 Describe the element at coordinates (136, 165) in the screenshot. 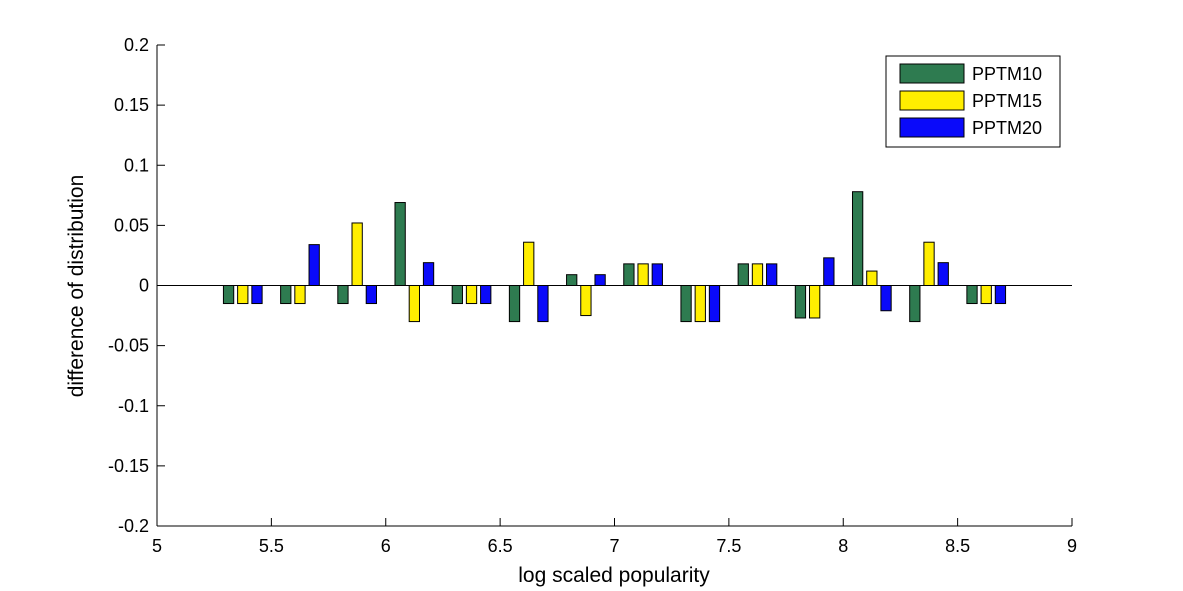

I see `y-tick-label: 0.1` at that location.